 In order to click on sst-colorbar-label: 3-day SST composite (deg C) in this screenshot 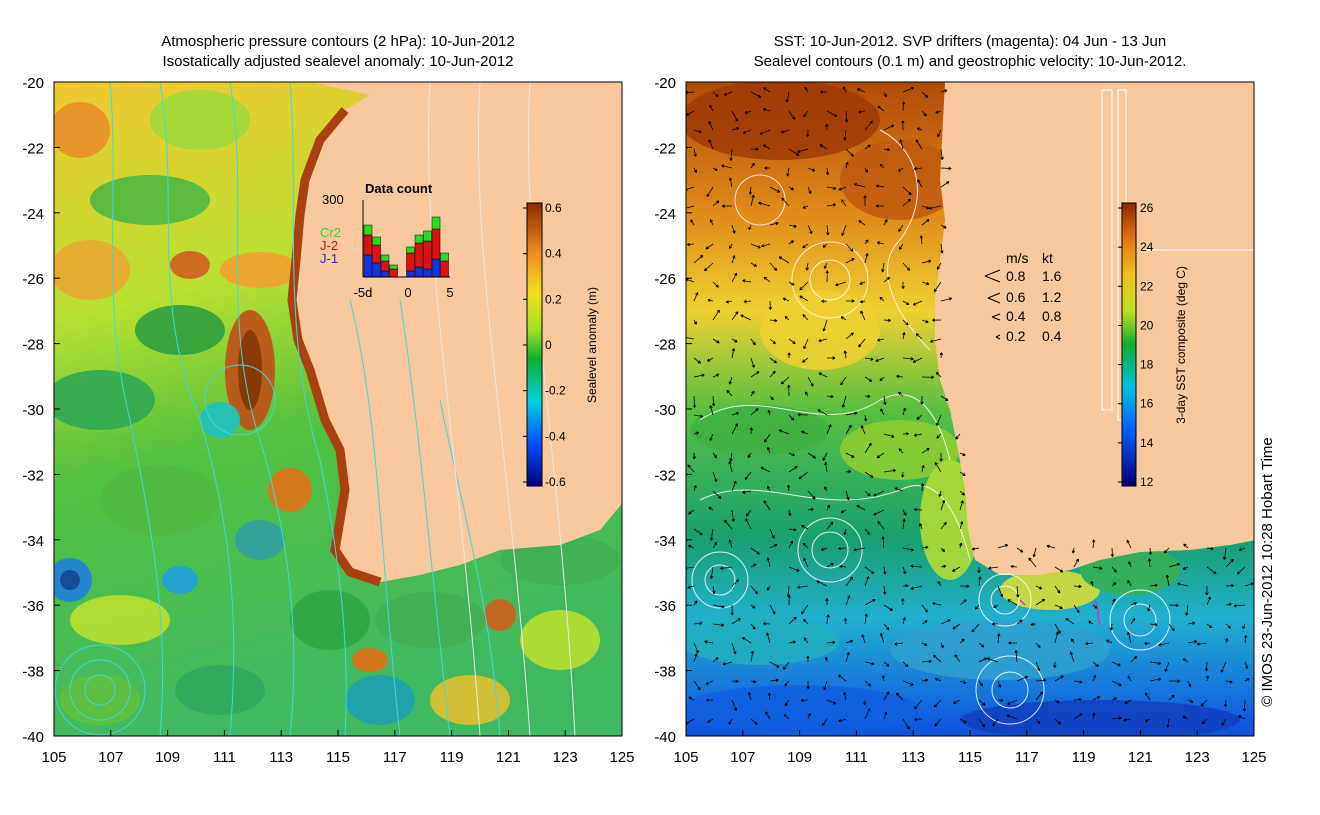, I will do `click(1181, 345)`.